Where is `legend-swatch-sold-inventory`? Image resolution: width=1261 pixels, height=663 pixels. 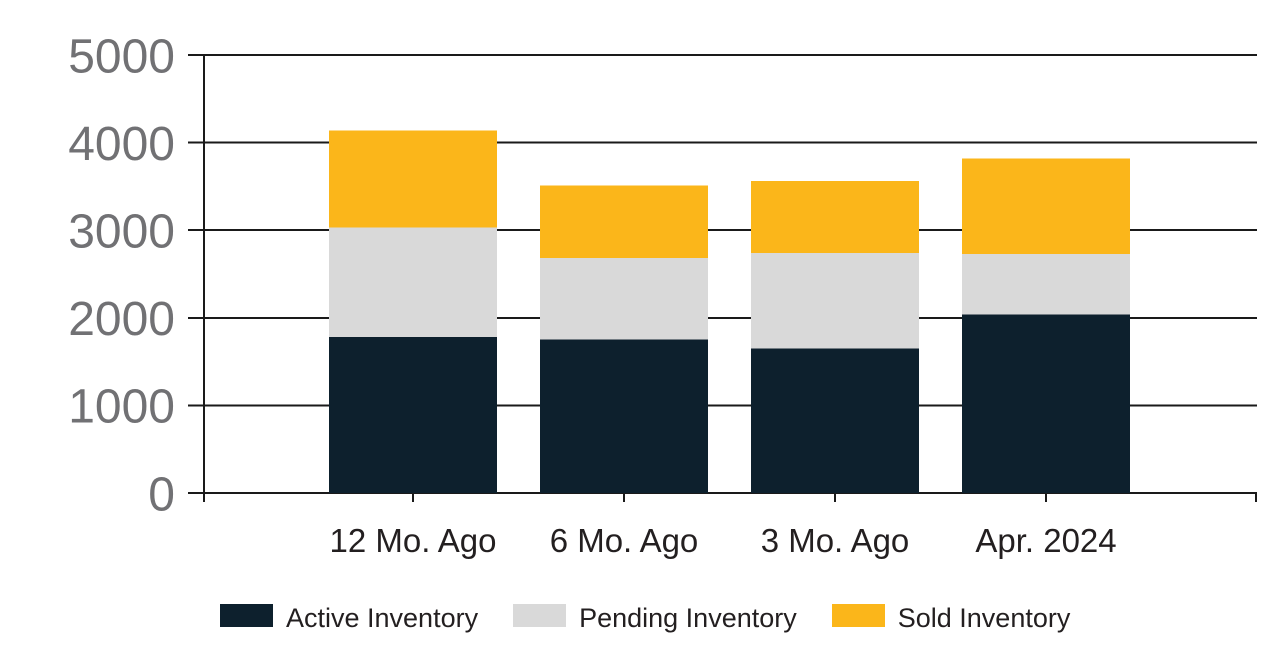 legend-swatch-sold-inventory is located at coordinates (858, 615).